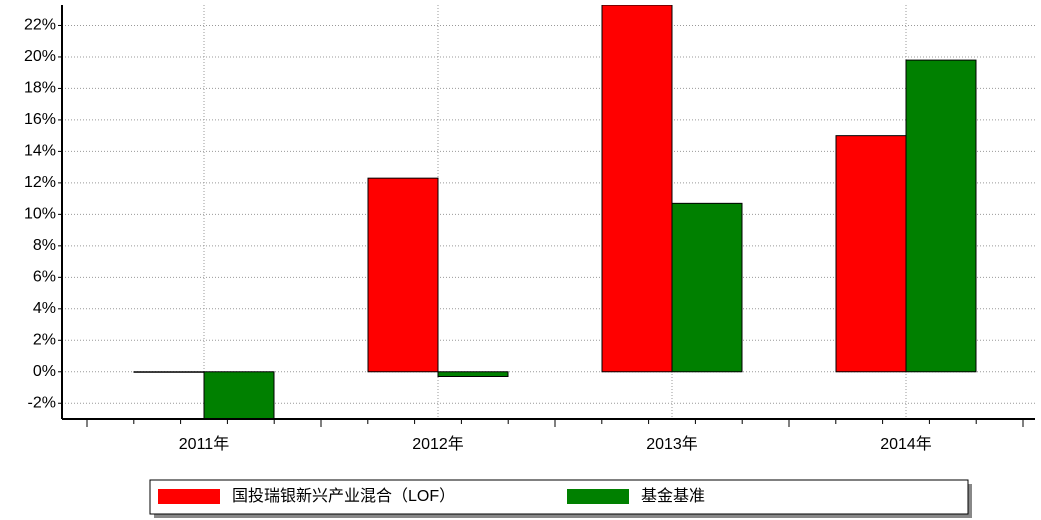 The height and width of the screenshot is (520, 1041). I want to click on legend-label: 国投瑞银新兴产业混合（LOF）, so click(343, 496).